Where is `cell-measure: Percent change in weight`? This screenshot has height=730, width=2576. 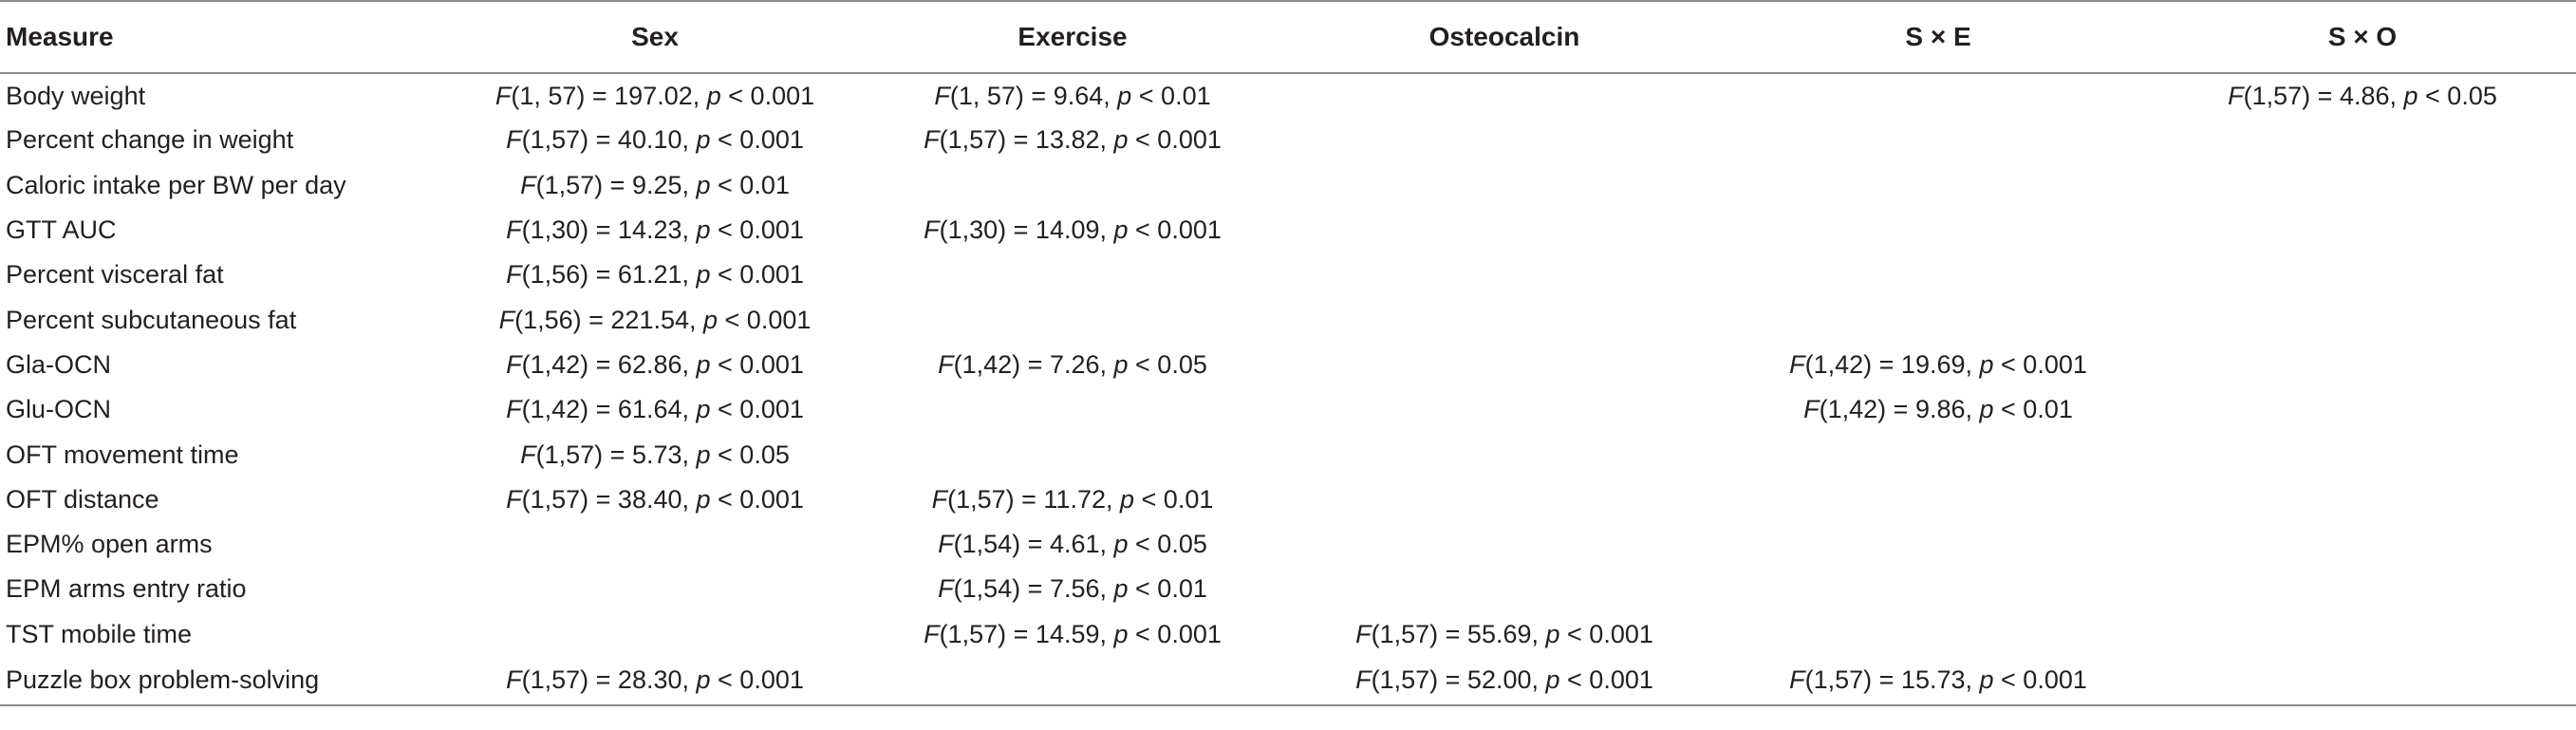 cell-measure: Percent change in weight is located at coordinates (150, 140).